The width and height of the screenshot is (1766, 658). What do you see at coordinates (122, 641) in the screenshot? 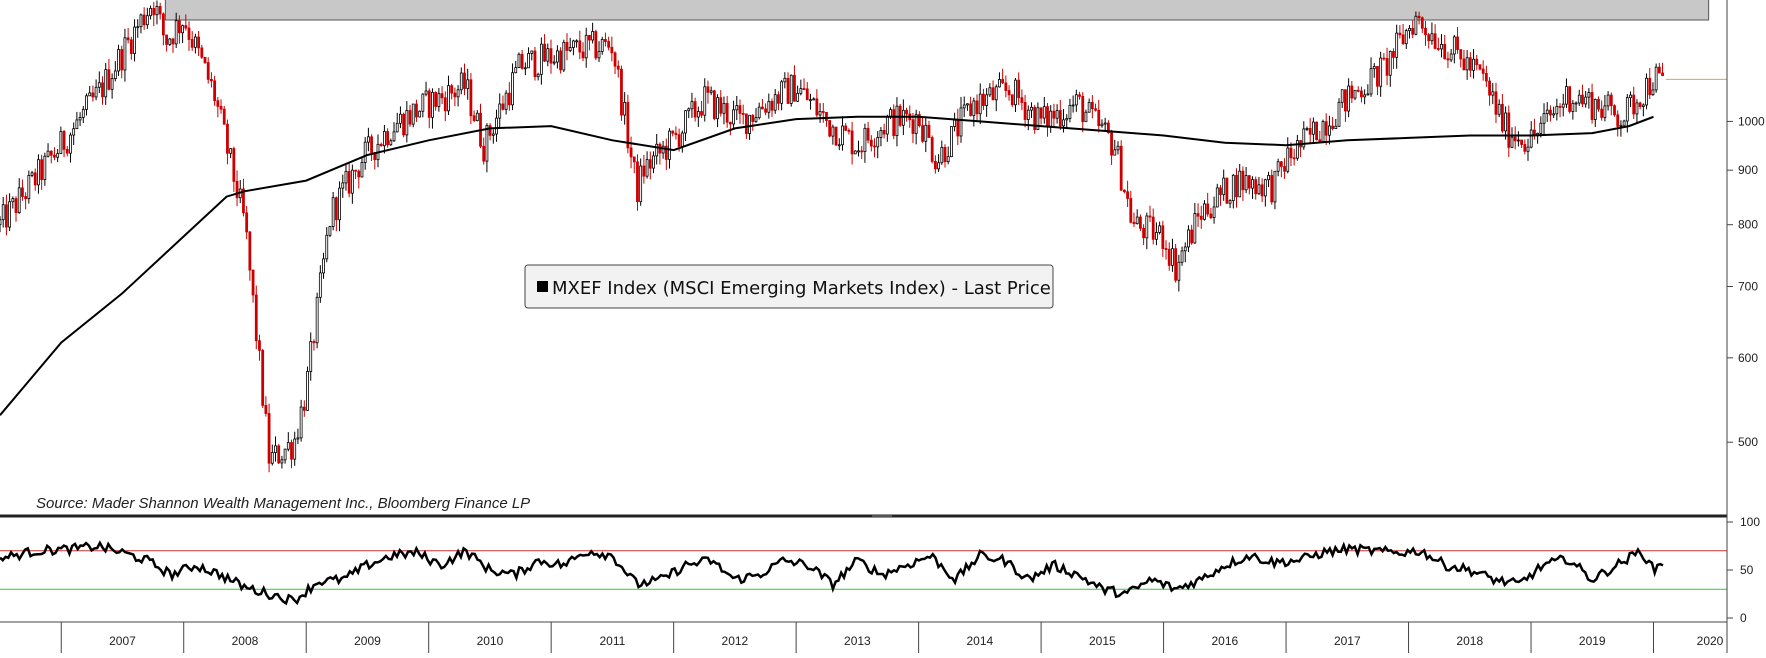
I see `year-label: 2007` at bounding box center [122, 641].